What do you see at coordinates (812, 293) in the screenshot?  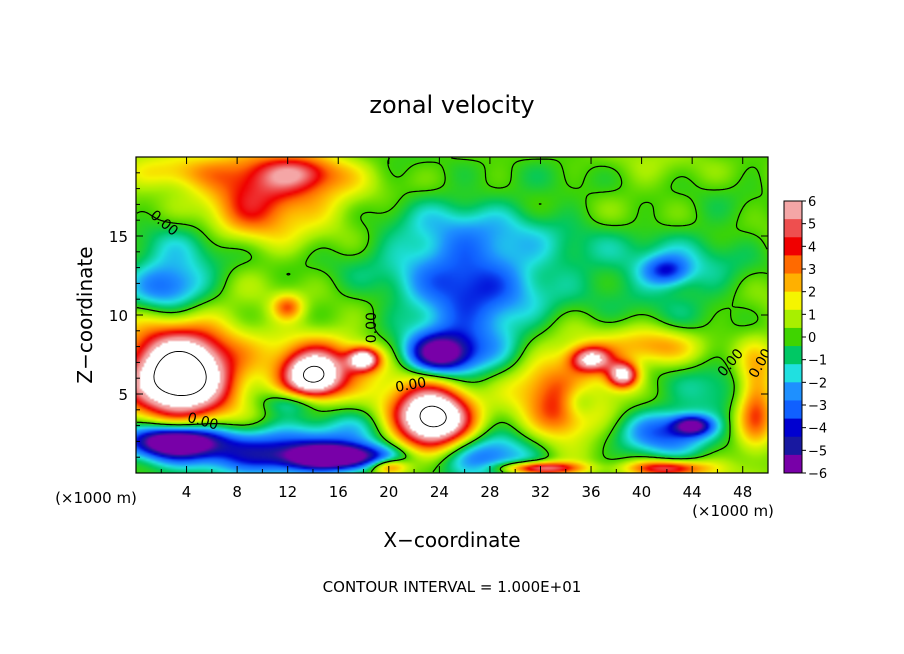 I see `colorbar-label: 2` at bounding box center [812, 293].